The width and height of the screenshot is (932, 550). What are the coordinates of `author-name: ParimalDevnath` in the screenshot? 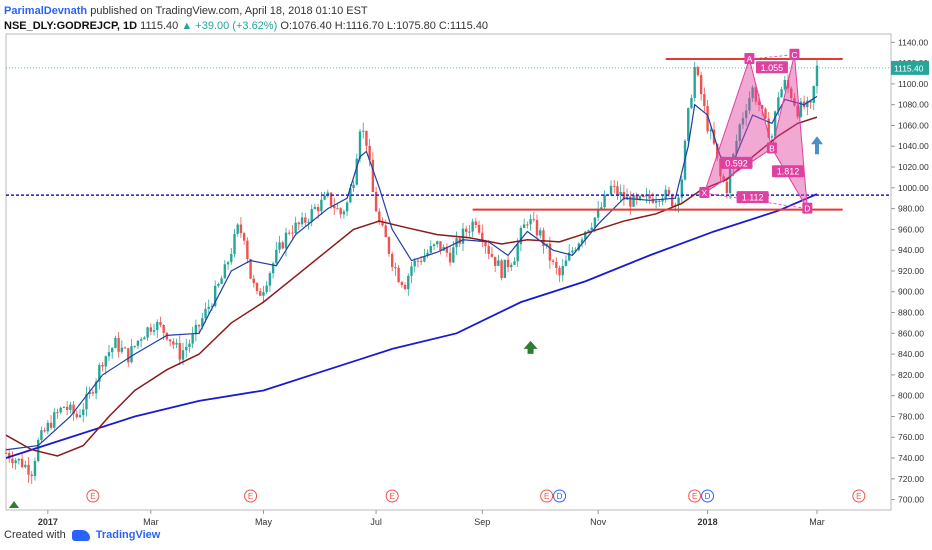 It's located at (46, 11).